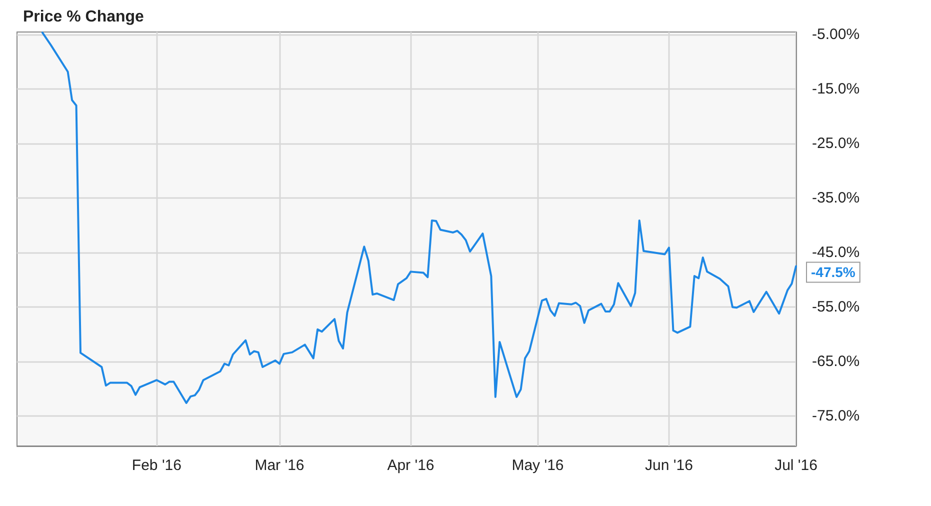  Describe the element at coordinates (836, 198) in the screenshot. I see `y-tick-label: -35.0%` at that location.